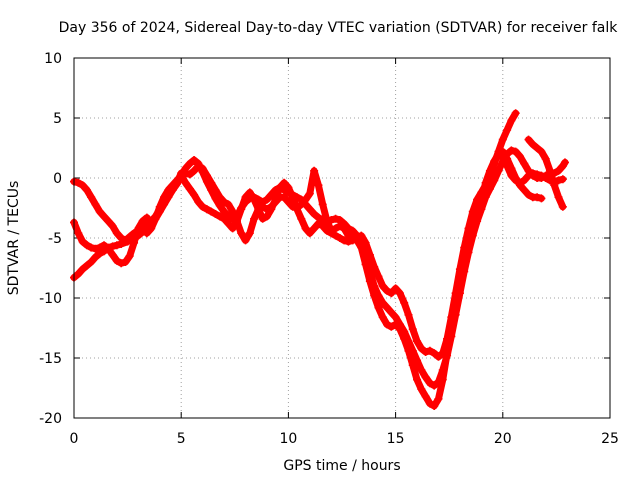  Describe the element at coordinates (503, 439) in the screenshot. I see `x-tick-label: 20` at that location.